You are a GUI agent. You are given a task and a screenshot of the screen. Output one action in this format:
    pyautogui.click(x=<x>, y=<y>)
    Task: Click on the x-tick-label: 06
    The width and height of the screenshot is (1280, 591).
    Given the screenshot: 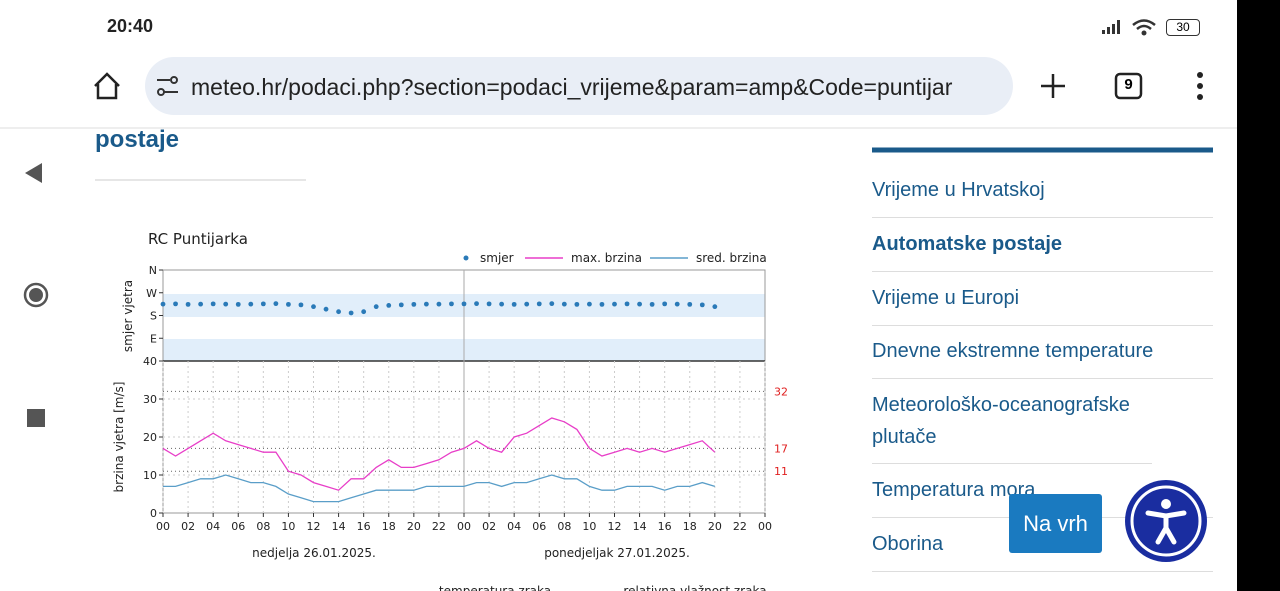 What is the action you would take?
    pyautogui.click(x=238, y=526)
    